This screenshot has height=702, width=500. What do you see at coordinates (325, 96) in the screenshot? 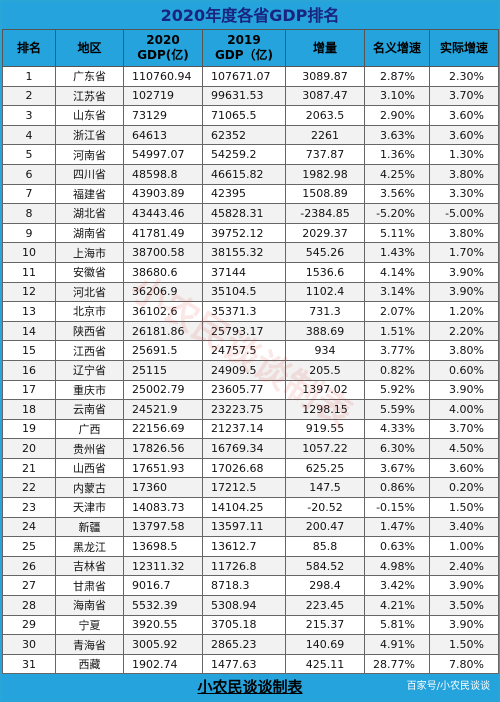
I see `cell-increase: 3087.47` at bounding box center [325, 96].